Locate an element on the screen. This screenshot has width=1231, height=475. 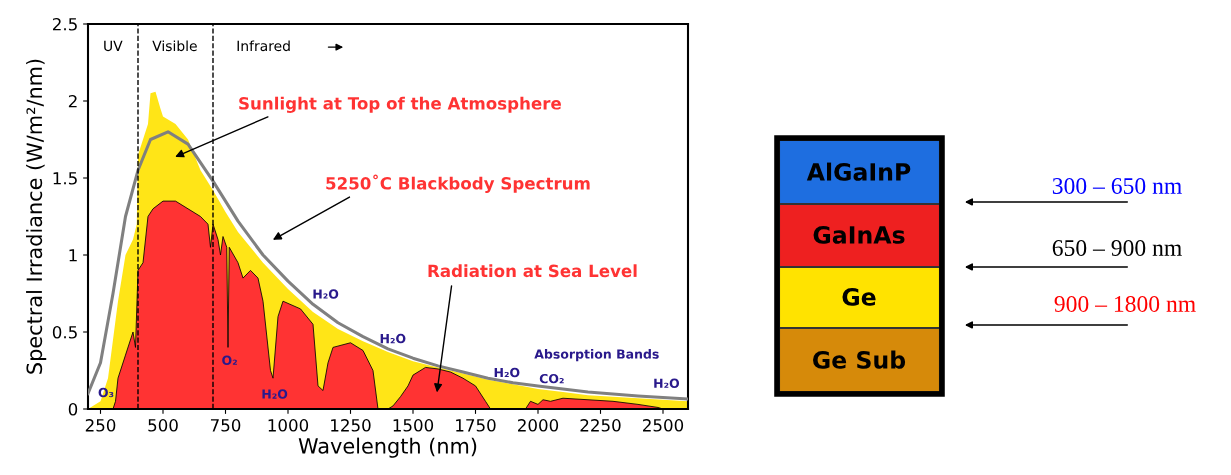
x-tick-label: 1750 is located at coordinates (476, 425).